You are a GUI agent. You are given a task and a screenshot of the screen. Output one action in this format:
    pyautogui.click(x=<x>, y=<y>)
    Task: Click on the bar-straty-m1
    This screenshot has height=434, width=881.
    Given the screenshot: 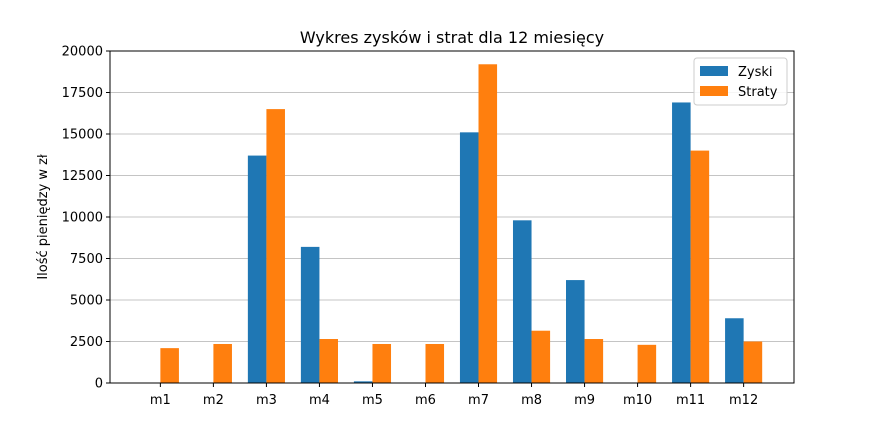 What is the action you would take?
    pyautogui.click(x=169, y=365)
    